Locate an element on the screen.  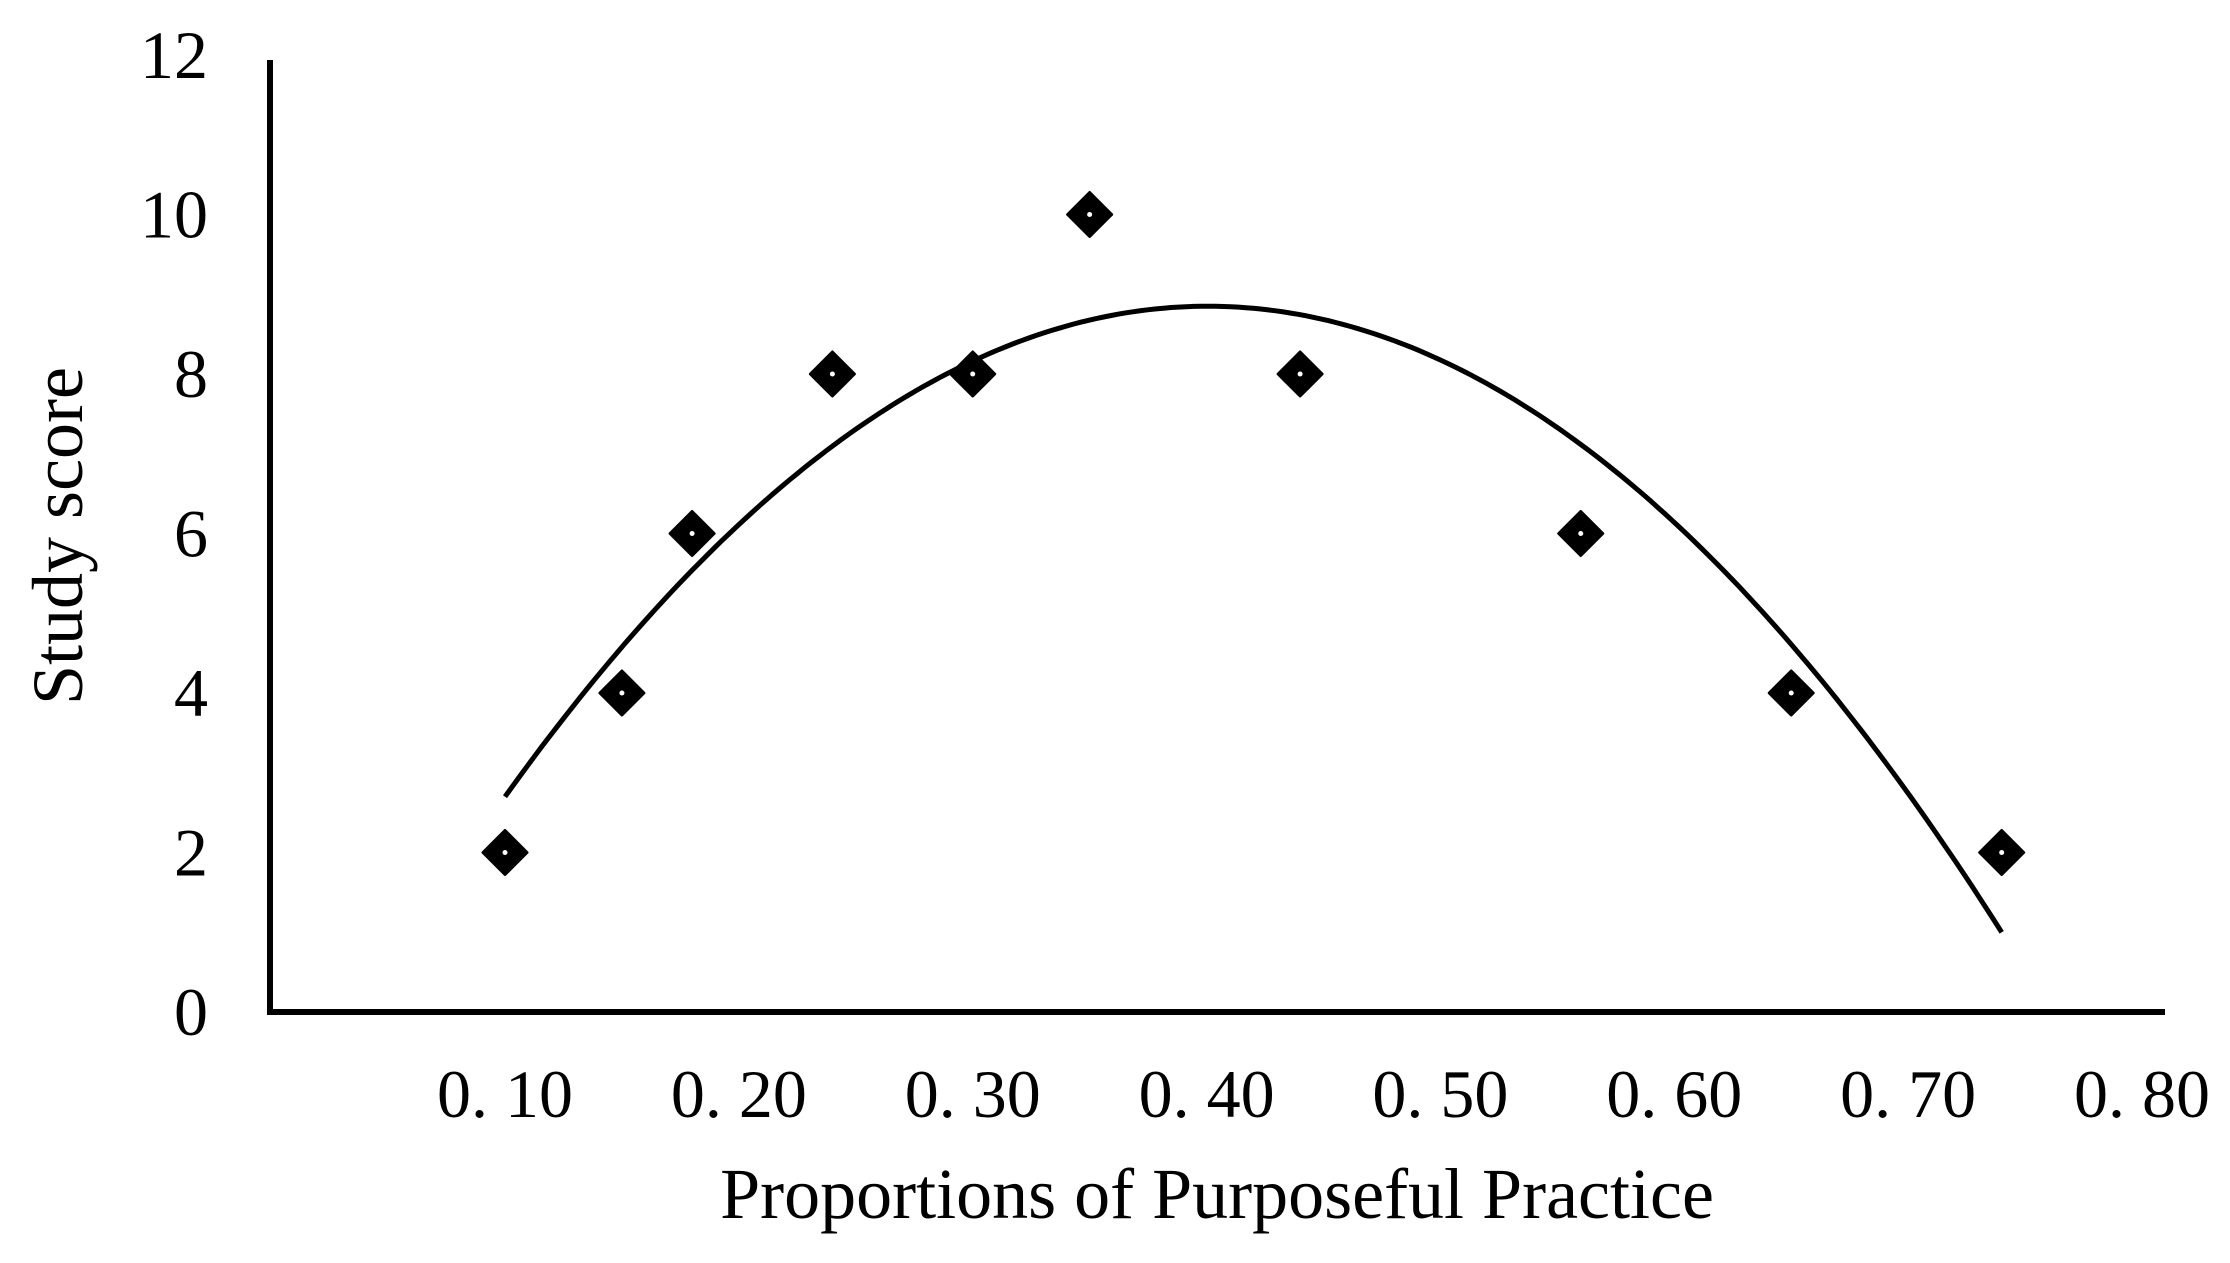
y-tick-label: 4 is located at coordinates (191, 693).